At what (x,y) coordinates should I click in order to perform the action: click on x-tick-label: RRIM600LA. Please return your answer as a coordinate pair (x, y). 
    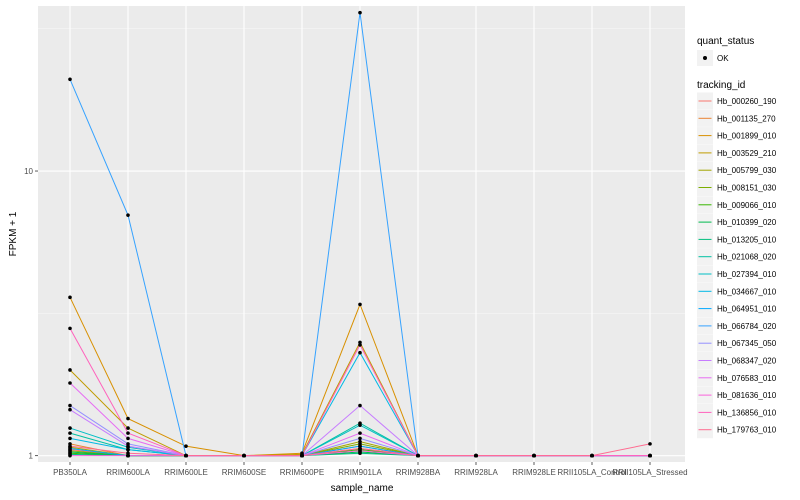
    Looking at the image, I should click on (128, 472).